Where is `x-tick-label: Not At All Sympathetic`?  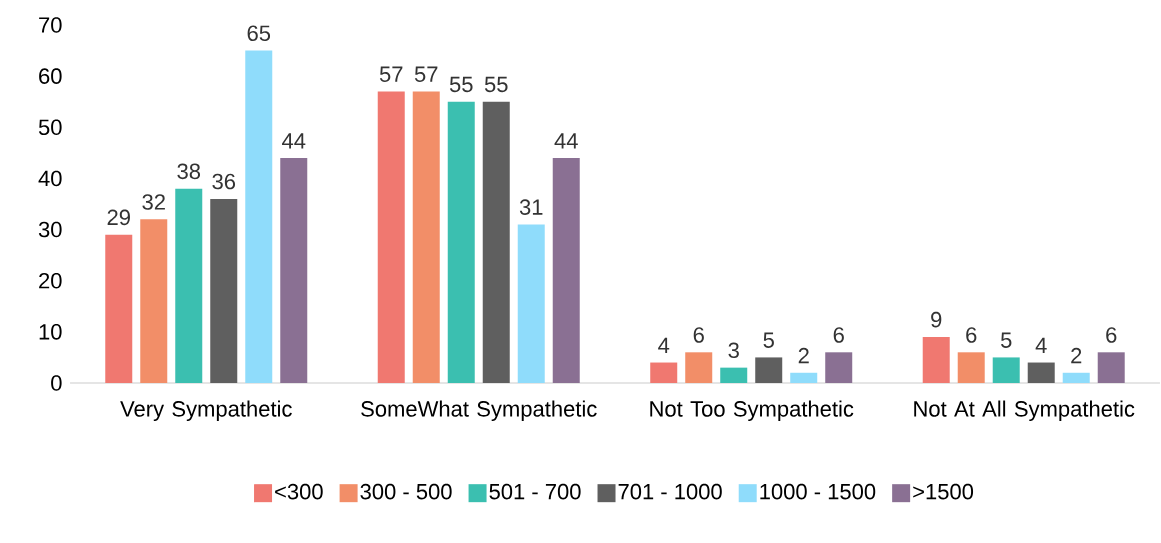 x-tick-label: Not At All Sympathetic is located at coordinates (1024, 411).